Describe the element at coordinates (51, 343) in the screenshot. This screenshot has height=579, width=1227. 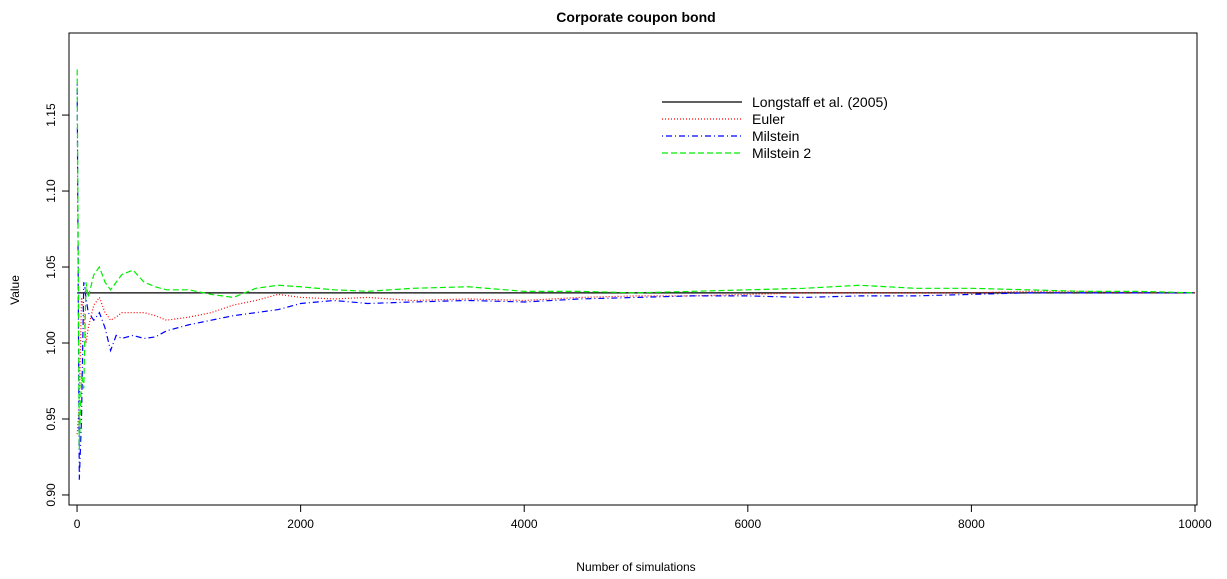
I see `y-tick-label: 1.00` at that location.